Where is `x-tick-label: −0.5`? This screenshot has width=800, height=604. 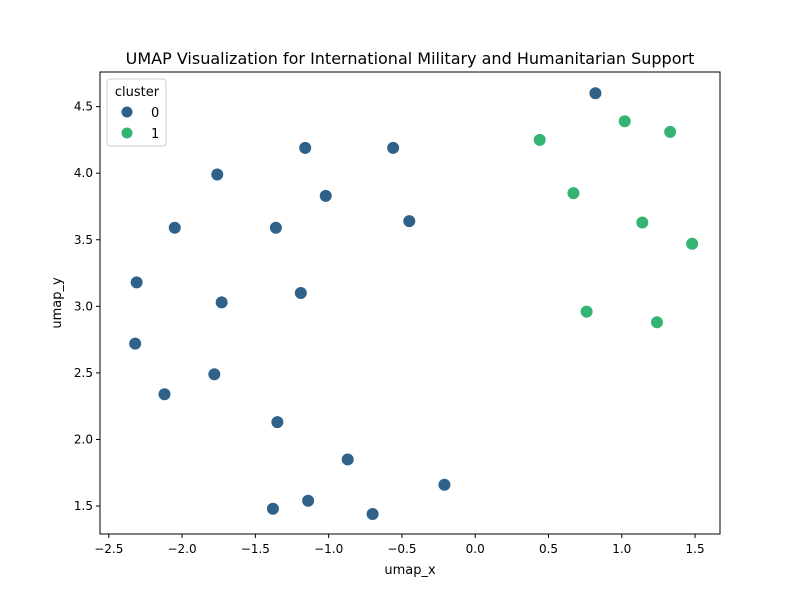 x-tick-label: −0.5 is located at coordinates (401, 549).